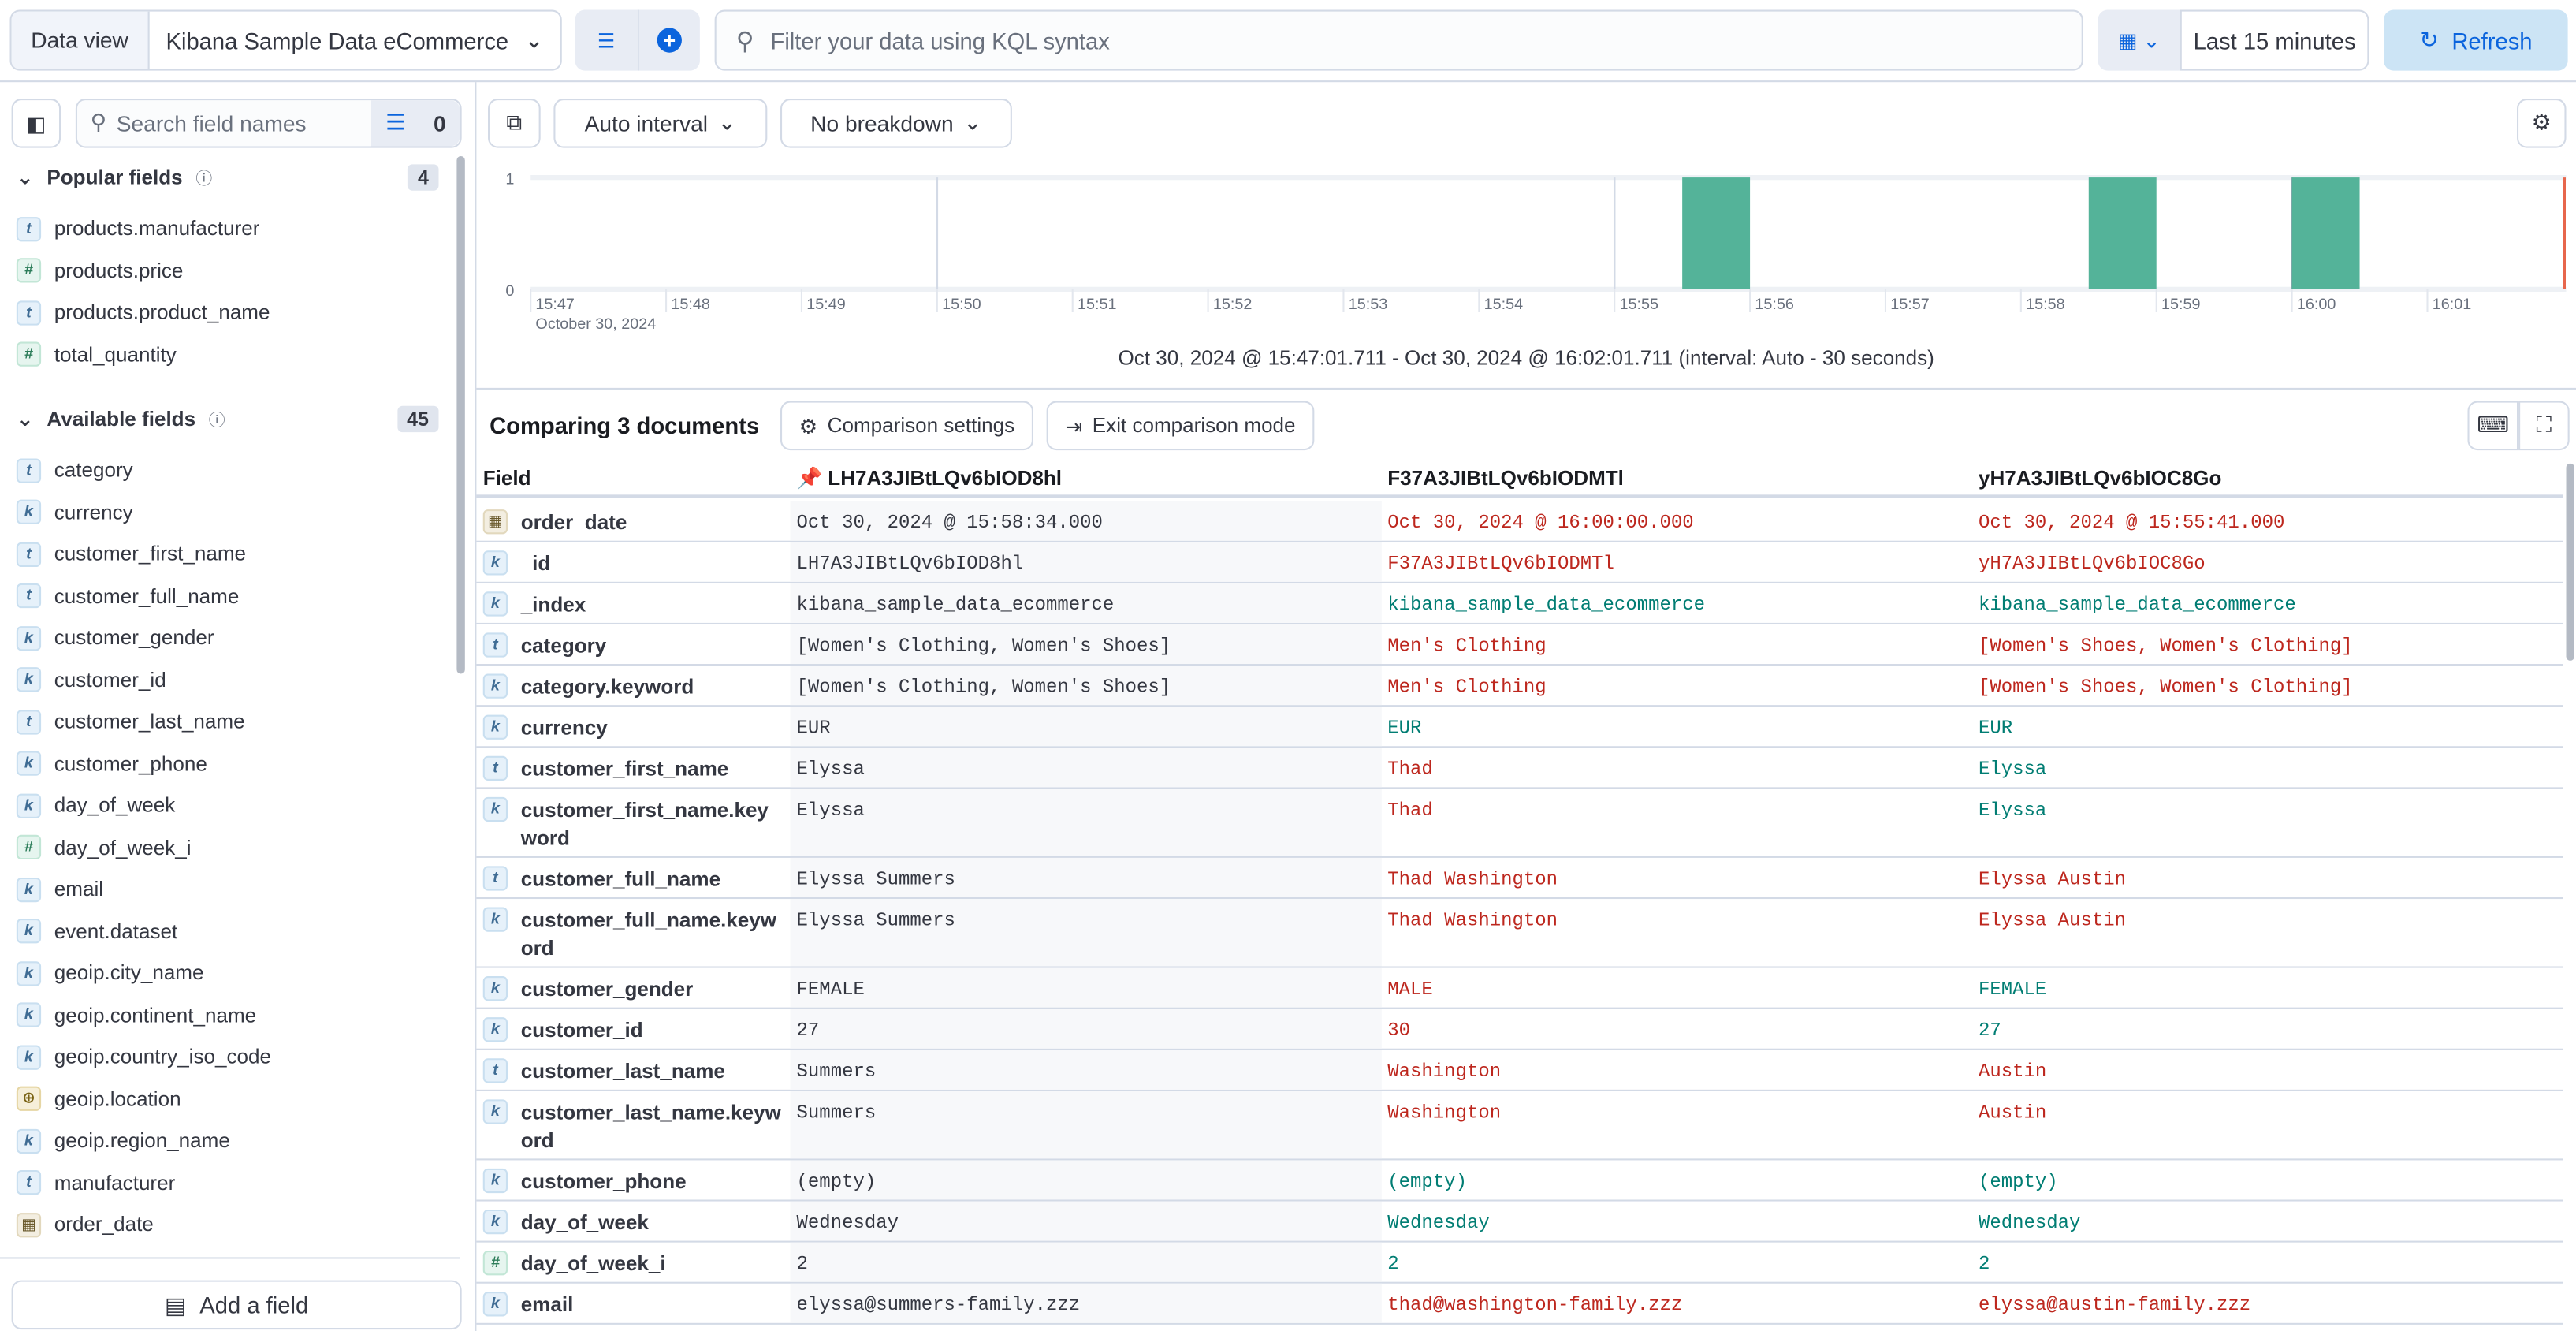 Image resolution: width=2576 pixels, height=1331 pixels. Describe the element at coordinates (143, 1056) in the screenshot. I see `field-item: k geoip.country_iso_code` at that location.